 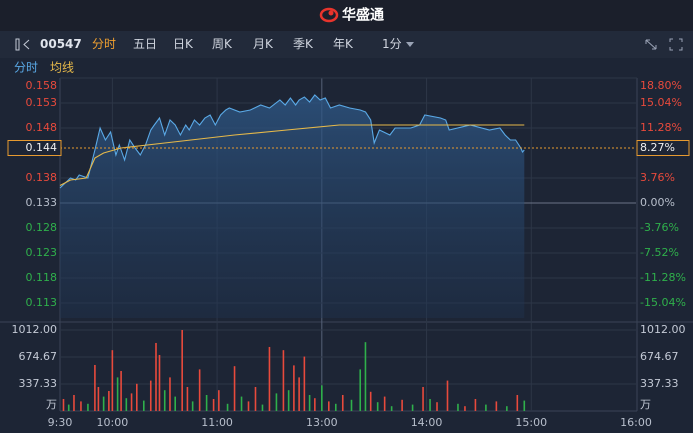 What do you see at coordinates (263, 44) in the screenshot?
I see `tab: 月K` at bounding box center [263, 44].